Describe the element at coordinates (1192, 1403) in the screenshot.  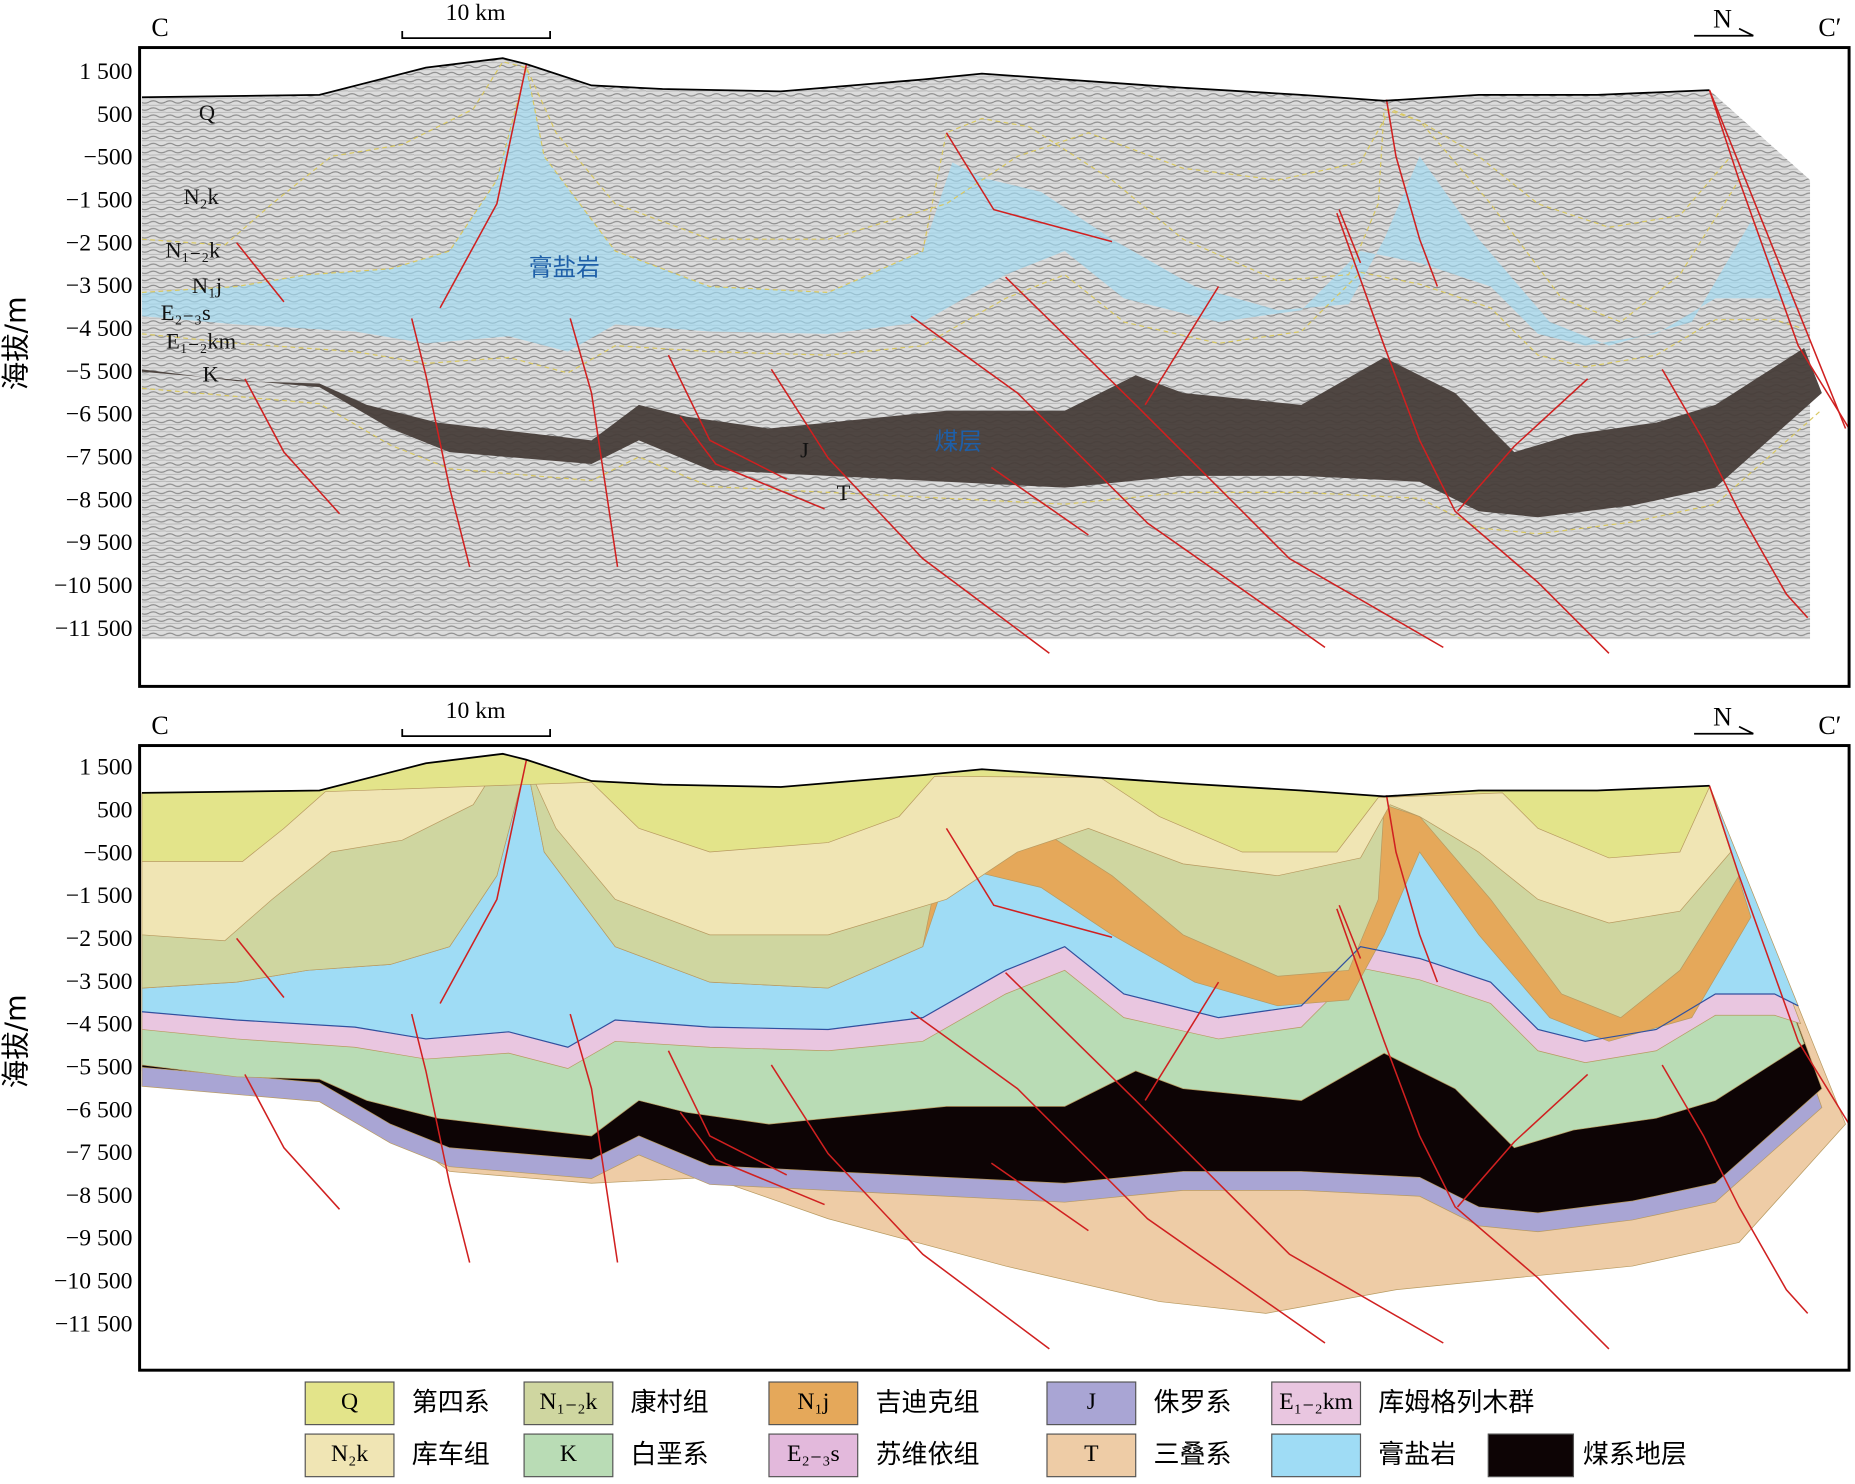
I see `legend-label: 侏罗系` at that location.